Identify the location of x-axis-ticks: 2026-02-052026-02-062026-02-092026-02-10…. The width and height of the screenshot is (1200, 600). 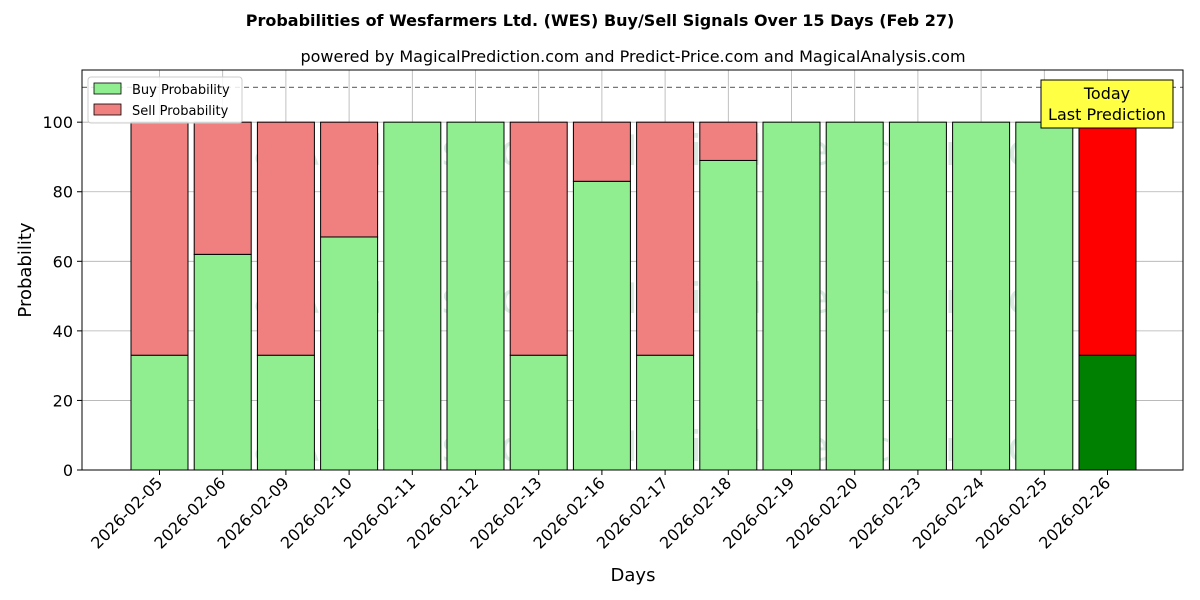
(600, 511).